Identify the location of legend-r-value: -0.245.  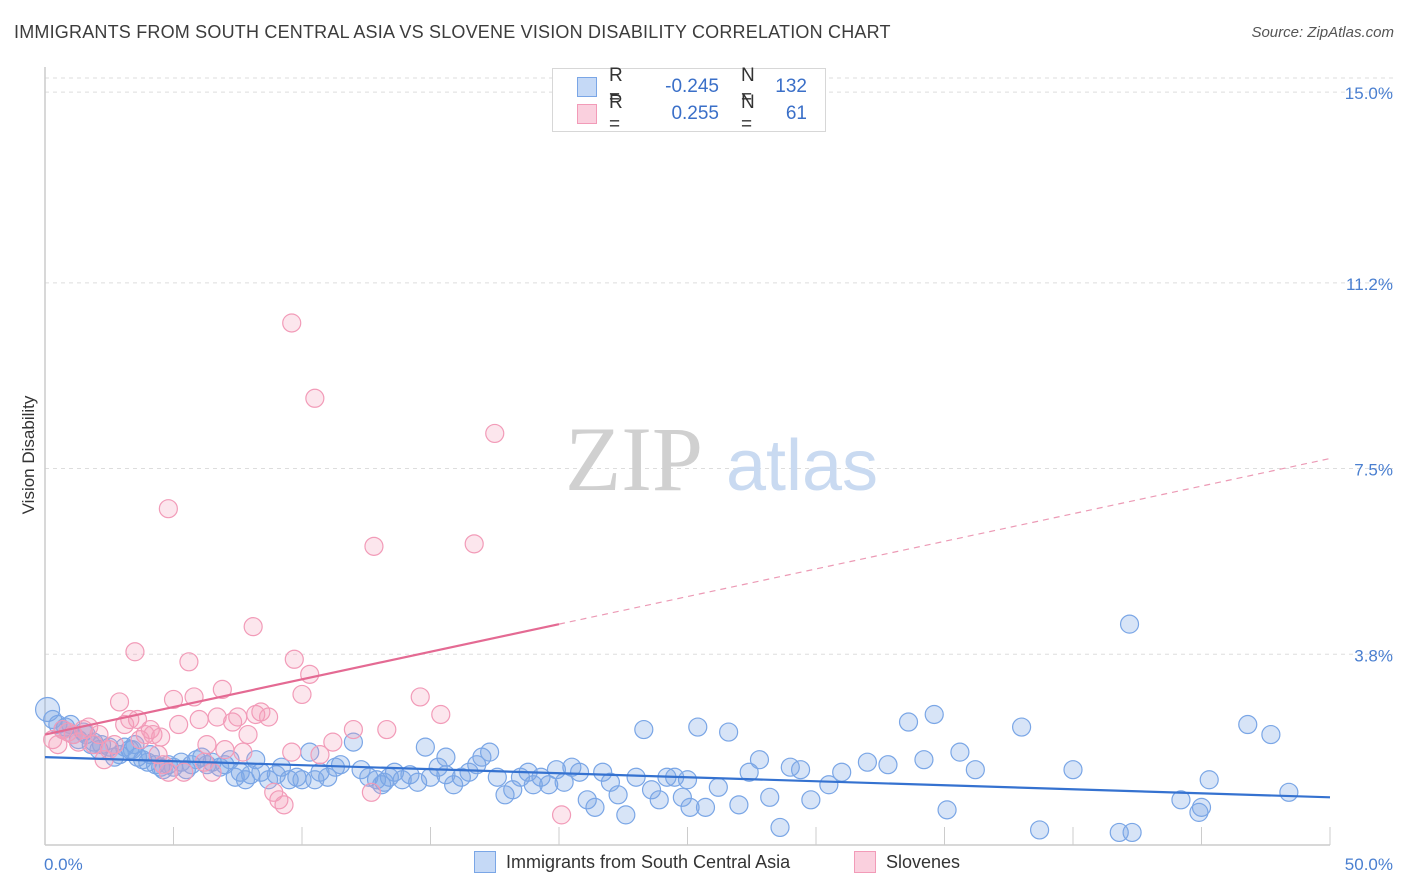
(692, 86).